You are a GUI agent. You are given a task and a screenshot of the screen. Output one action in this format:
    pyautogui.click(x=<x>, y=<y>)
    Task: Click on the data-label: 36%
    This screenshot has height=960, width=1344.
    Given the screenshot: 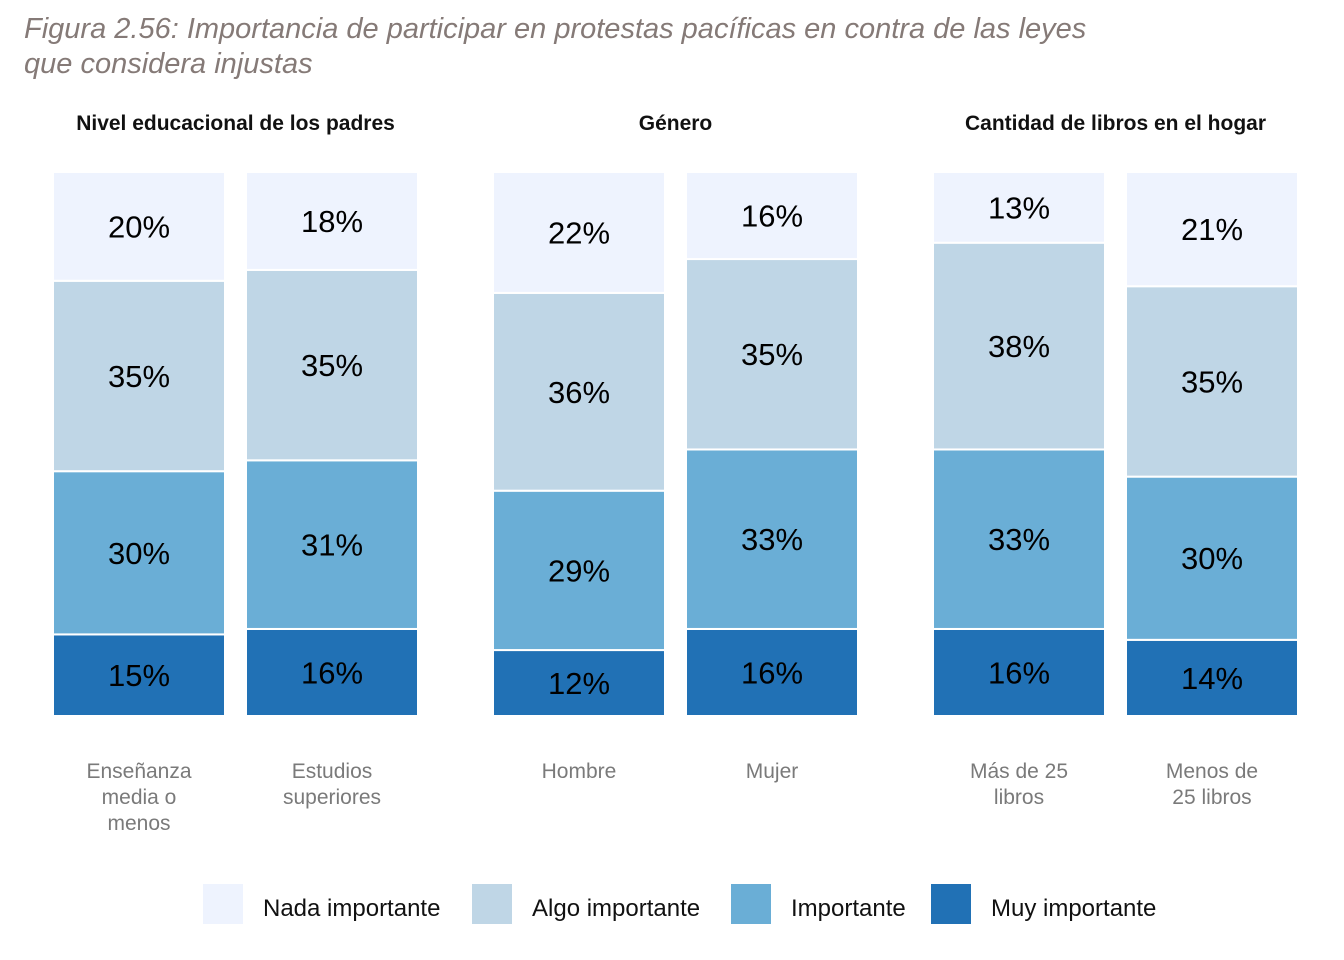 What is the action you would take?
    pyautogui.click(x=579, y=392)
    